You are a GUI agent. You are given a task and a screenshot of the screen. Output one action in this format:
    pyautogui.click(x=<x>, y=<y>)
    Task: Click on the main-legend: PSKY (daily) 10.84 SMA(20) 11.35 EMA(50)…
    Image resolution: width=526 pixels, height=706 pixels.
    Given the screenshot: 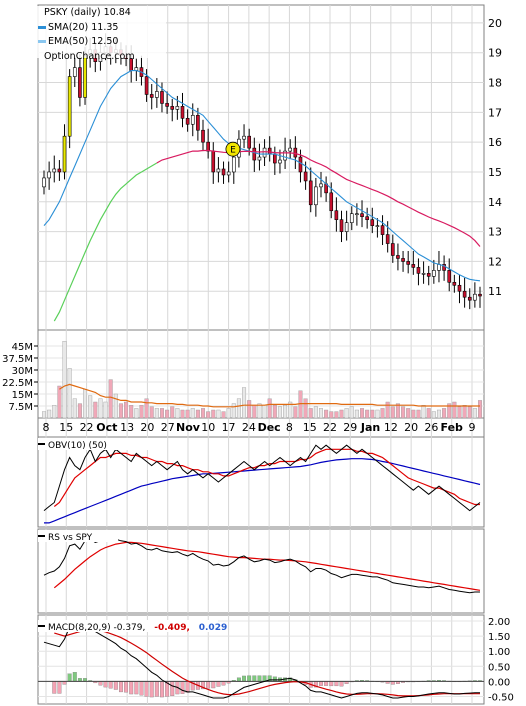 What is the action you would take?
    pyautogui.click(x=101, y=34)
    